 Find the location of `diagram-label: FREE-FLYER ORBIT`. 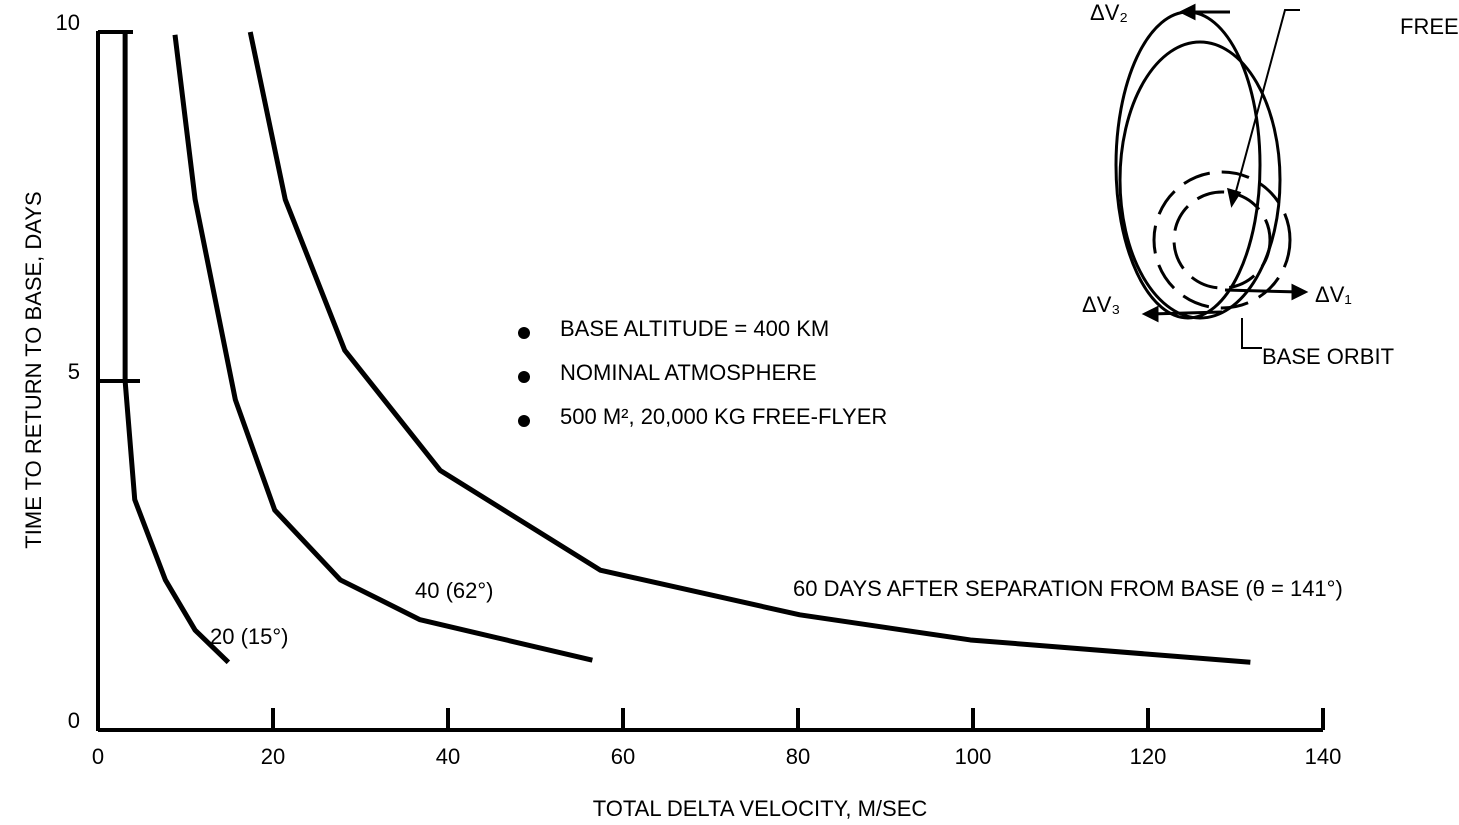

diagram-label: FREE-FLYER ORBIT is located at coordinates (1429, 26).